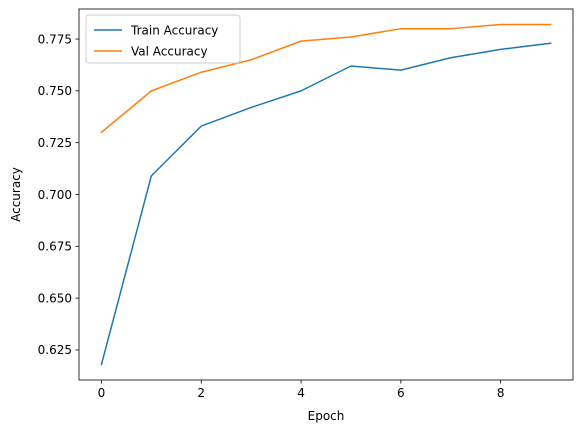  Describe the element at coordinates (55, 247) in the screenshot. I see `y-tick-label: 0.675` at that location.